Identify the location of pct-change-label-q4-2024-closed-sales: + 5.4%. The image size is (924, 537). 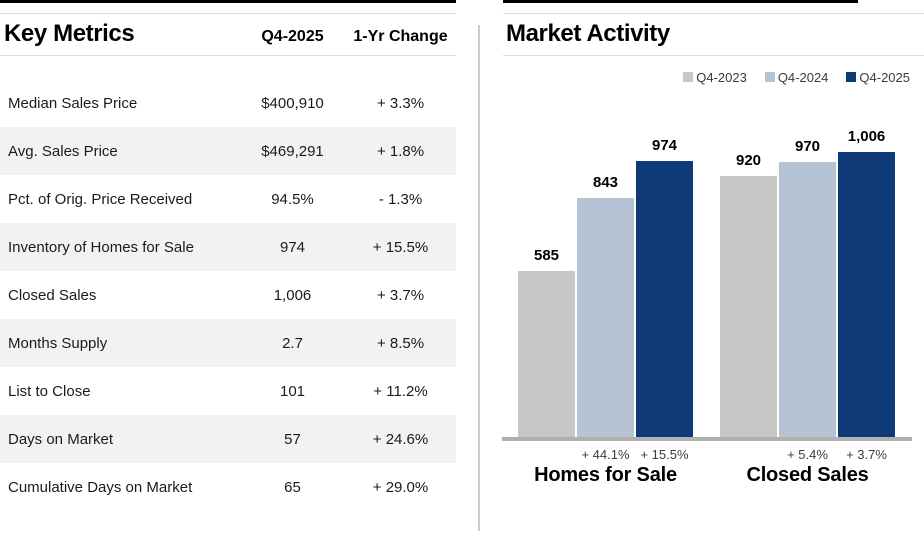
(807, 454).